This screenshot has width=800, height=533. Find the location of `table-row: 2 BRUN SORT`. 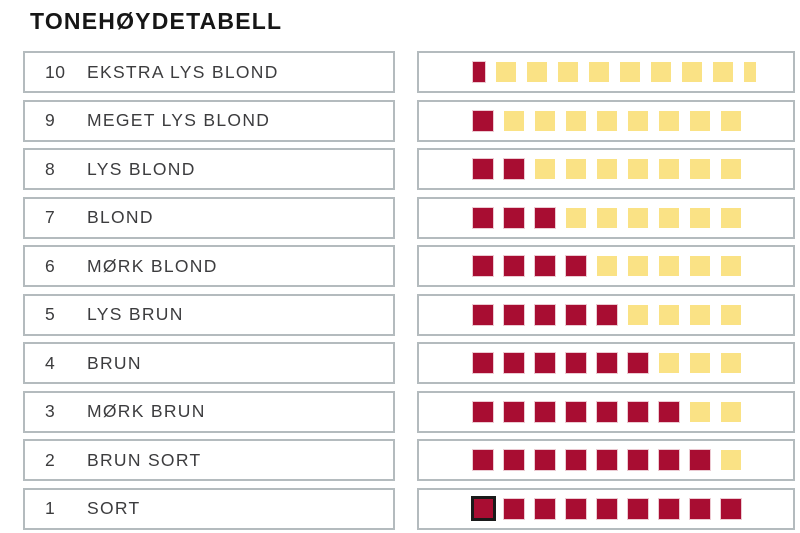

table-row: 2 BRUN SORT is located at coordinates (411, 460).